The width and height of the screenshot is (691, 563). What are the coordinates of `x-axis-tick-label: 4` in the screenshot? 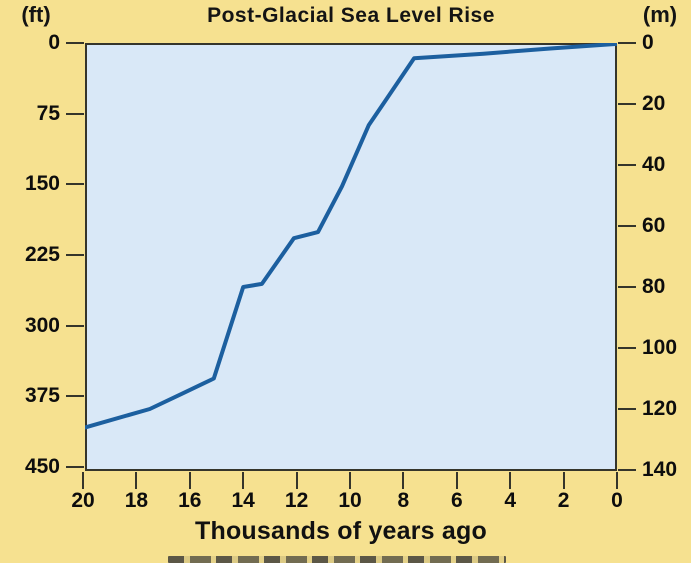 It's located at (510, 500).